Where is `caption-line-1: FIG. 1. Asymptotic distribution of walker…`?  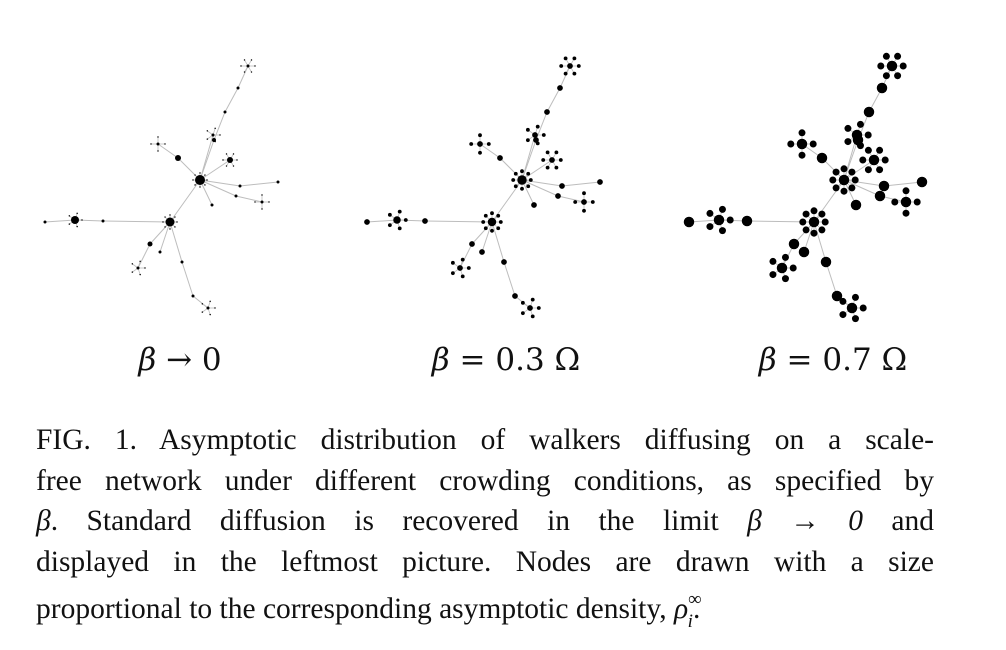
caption-line-1: FIG. 1. Asymptotic distribution of walker… is located at coordinates (485, 440).